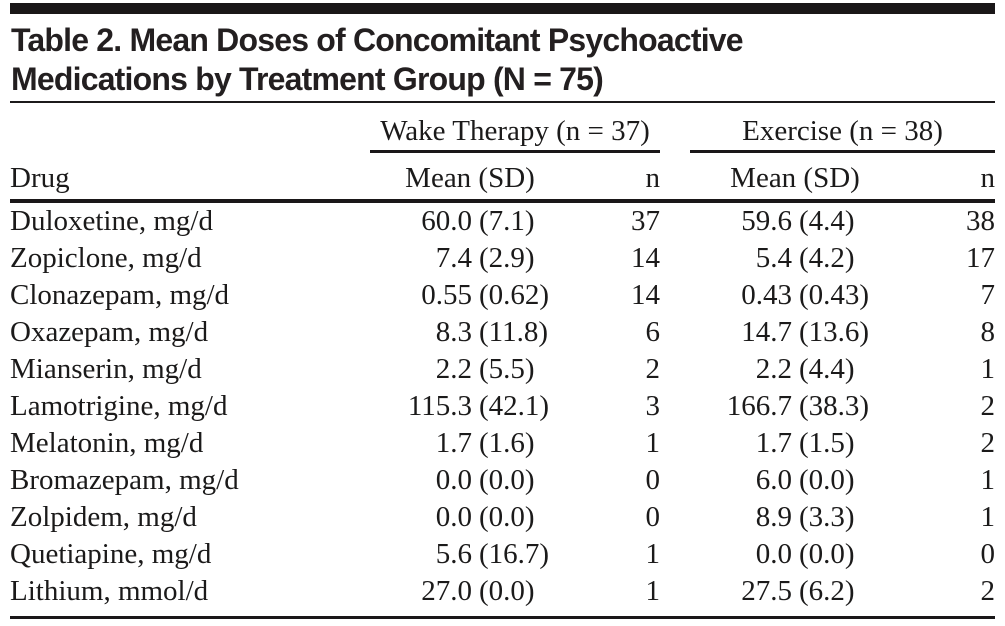 The image size is (1005, 626). I want to click on exercise-mean-sd: 1.7 (1.5), so click(795, 443).